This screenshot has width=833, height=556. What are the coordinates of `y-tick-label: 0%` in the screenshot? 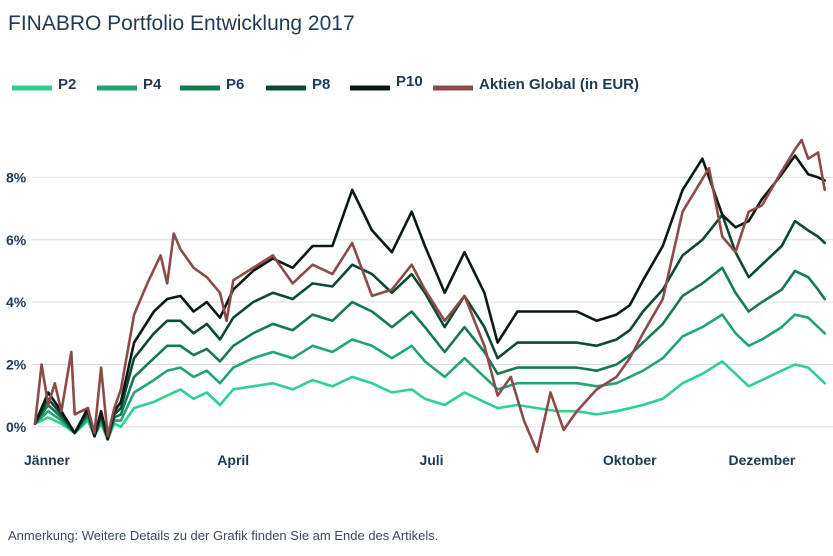 It's located at (16, 427).